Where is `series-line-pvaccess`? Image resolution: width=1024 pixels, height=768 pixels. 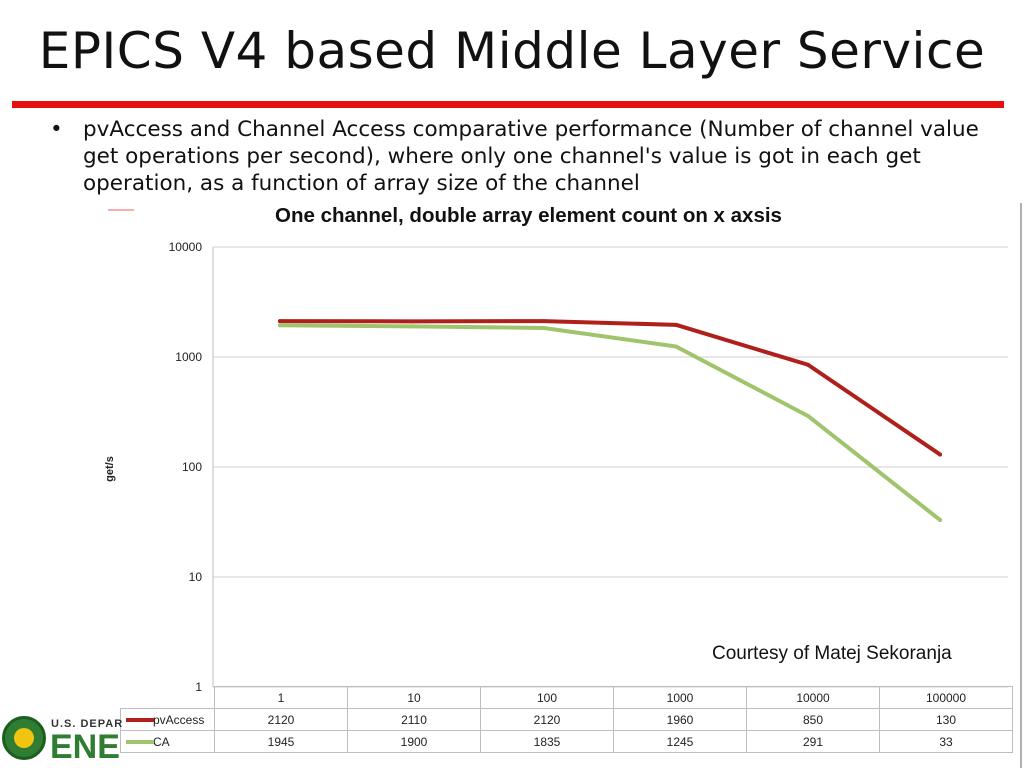
series-line-pvaccess is located at coordinates (610, 388).